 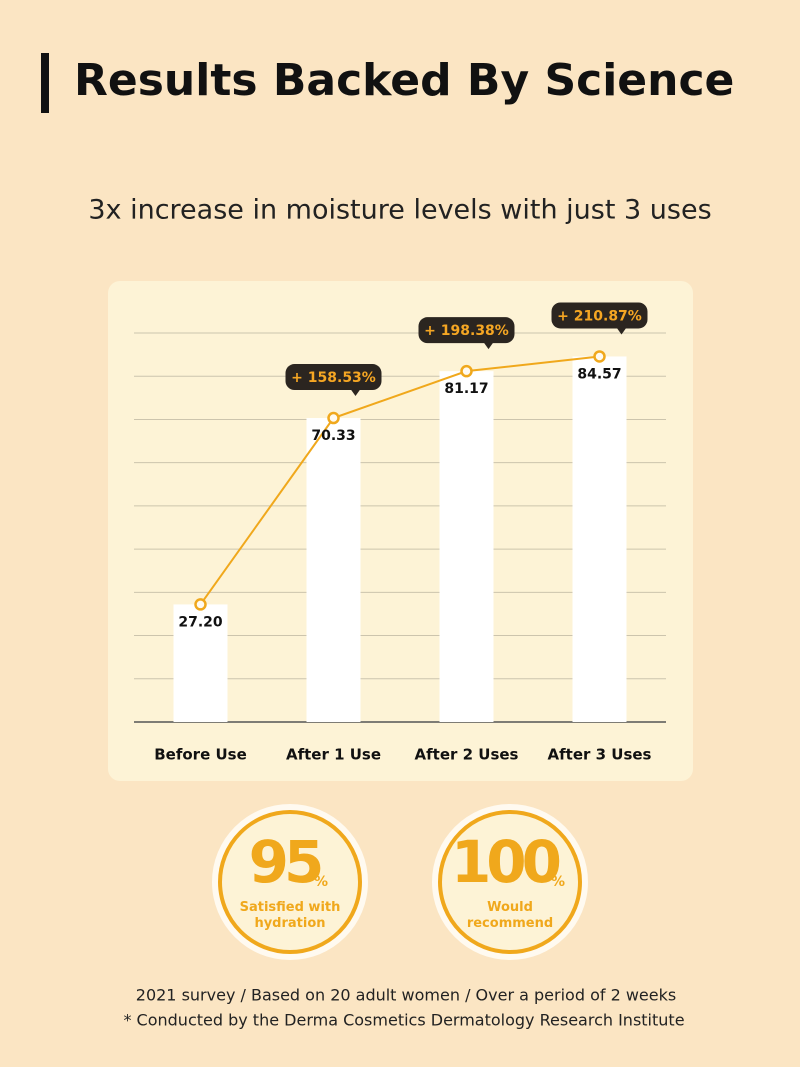 I want to click on x-tick-label: After 1 Use, so click(x=333, y=755).